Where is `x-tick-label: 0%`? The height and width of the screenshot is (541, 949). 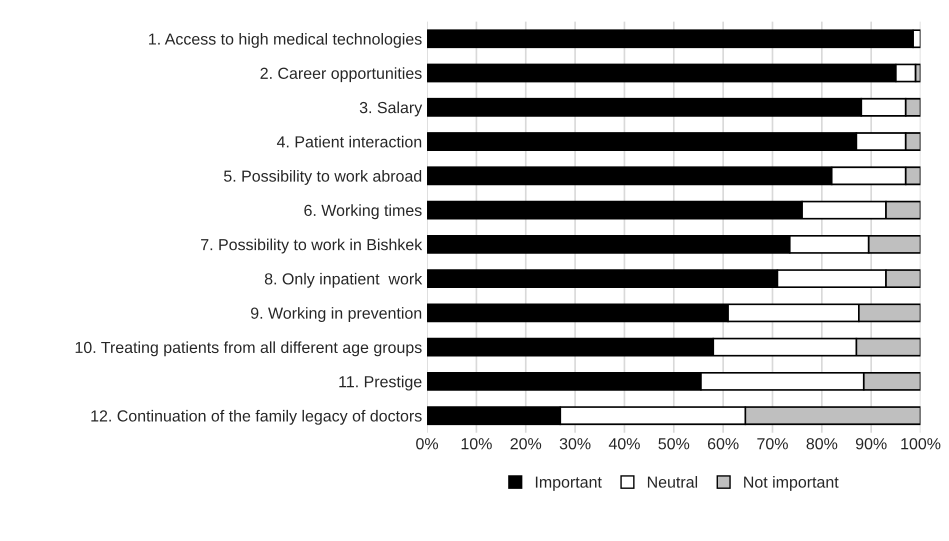
x-tick-label: 0% is located at coordinates (427, 444).